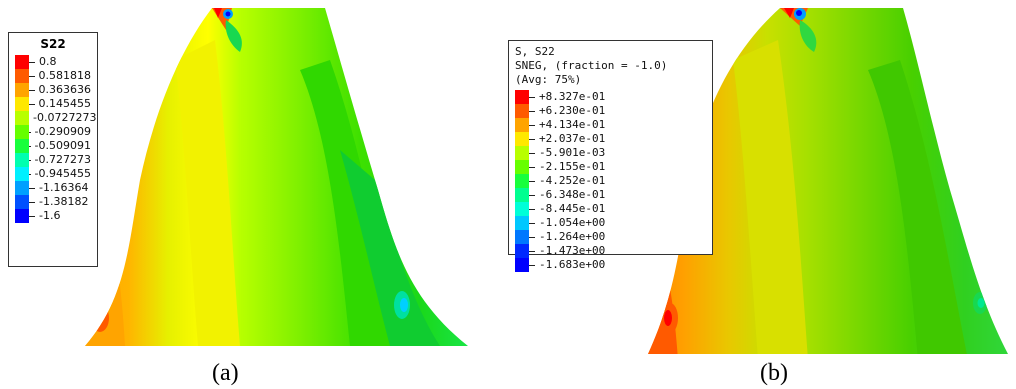 The width and height of the screenshot is (1016, 389). What do you see at coordinates (610, 139) in the screenshot?
I see `legend-entry: +2.037e-01` at bounding box center [610, 139].